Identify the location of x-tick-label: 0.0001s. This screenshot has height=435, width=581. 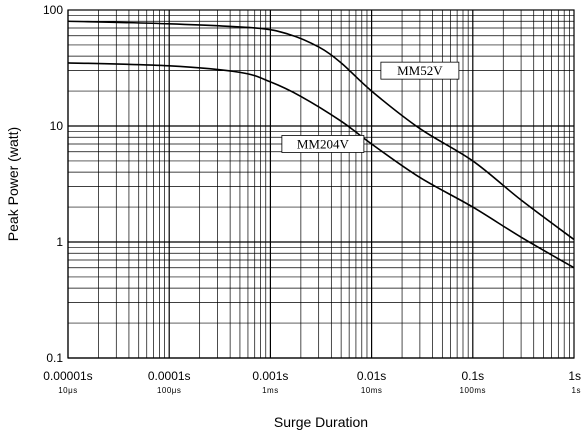
(169, 376).